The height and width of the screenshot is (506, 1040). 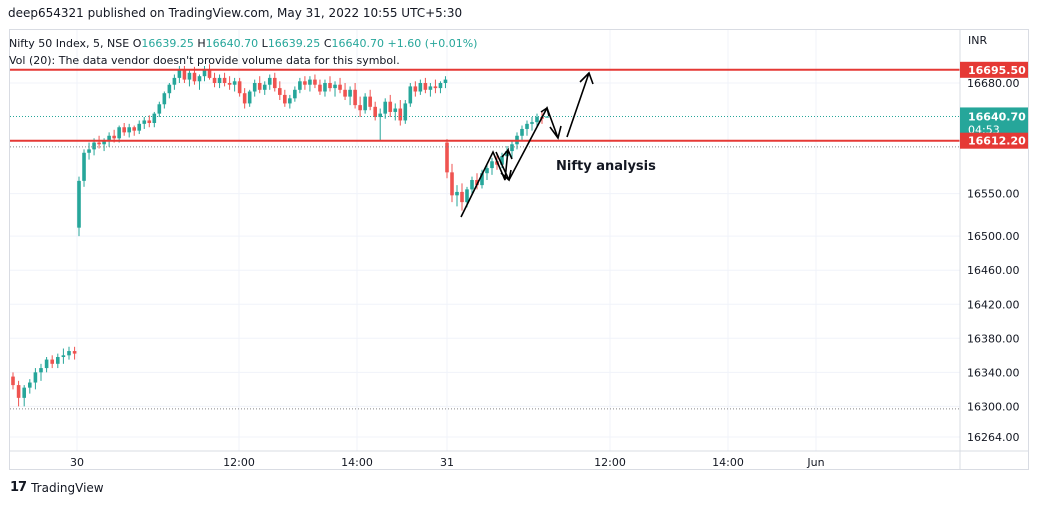 I want to click on y-tick-label: 16340.00, so click(x=993, y=372).